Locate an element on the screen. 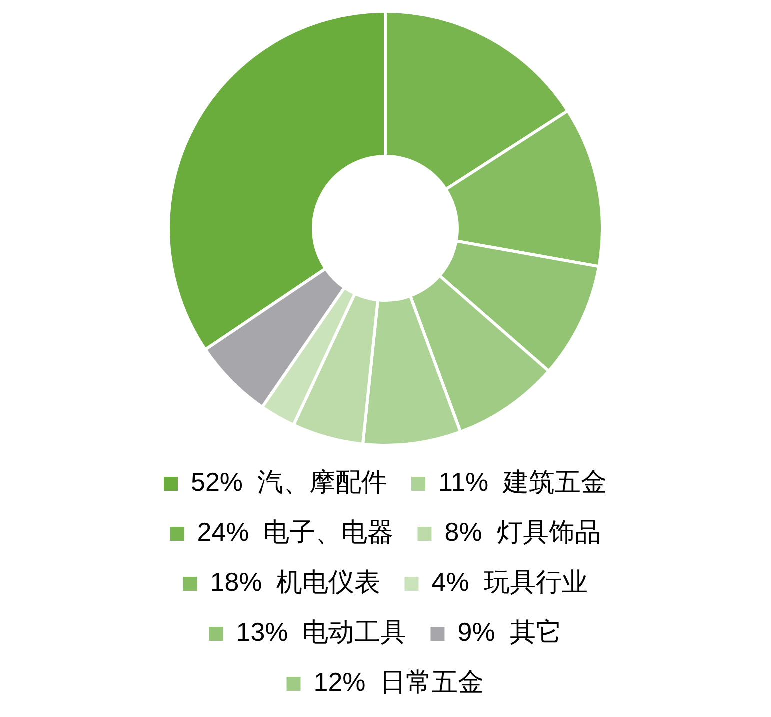 Image resolution: width=771 pixels, height=717 pixels. legend-label: 8% 灯具饰品 is located at coordinates (522, 532).